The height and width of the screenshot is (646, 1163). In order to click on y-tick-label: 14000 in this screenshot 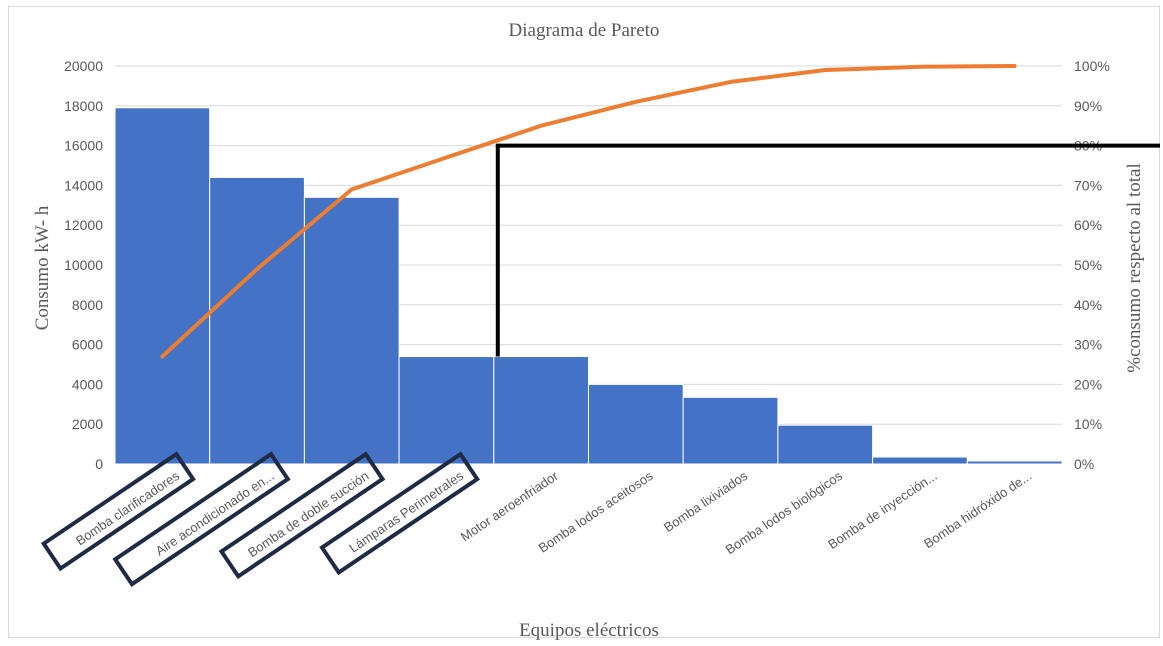, I will do `click(83, 185)`.